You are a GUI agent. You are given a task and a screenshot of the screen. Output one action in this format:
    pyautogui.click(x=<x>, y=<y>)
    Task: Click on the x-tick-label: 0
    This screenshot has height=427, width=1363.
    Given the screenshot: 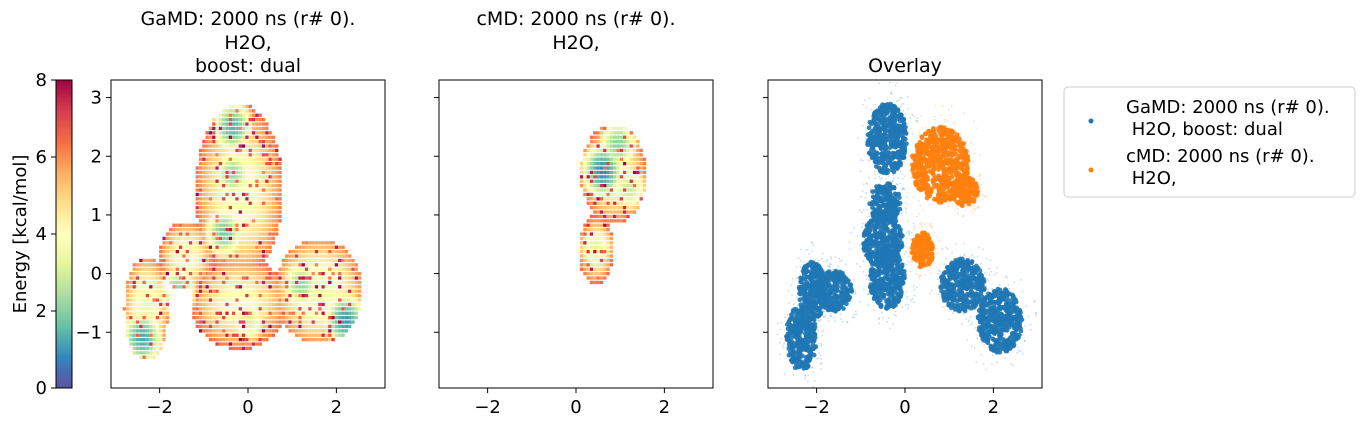 What is the action you would take?
    pyautogui.click(x=575, y=407)
    